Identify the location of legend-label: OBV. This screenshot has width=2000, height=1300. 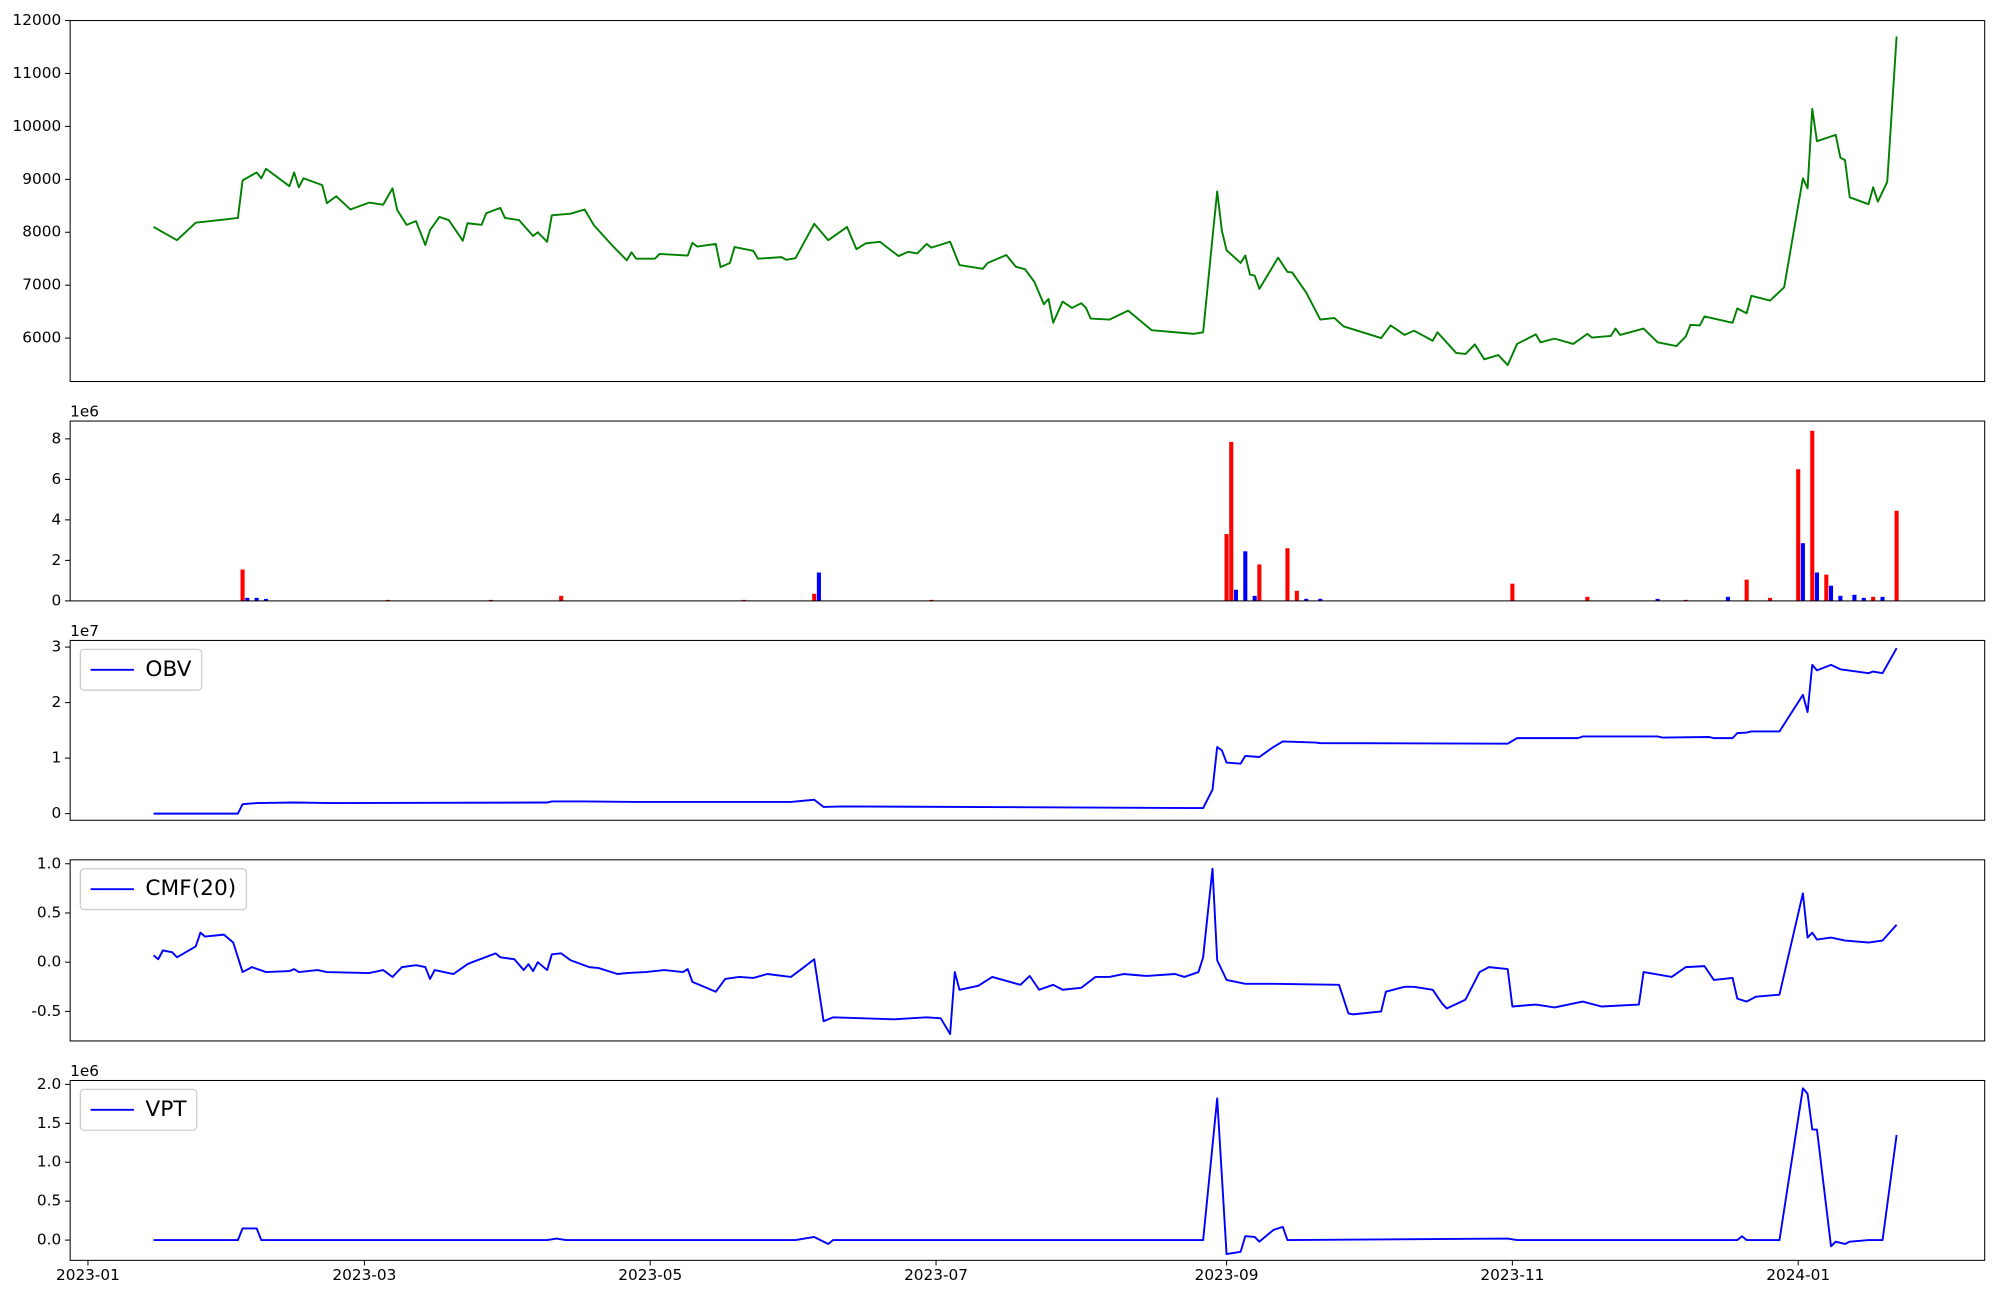
(168, 669).